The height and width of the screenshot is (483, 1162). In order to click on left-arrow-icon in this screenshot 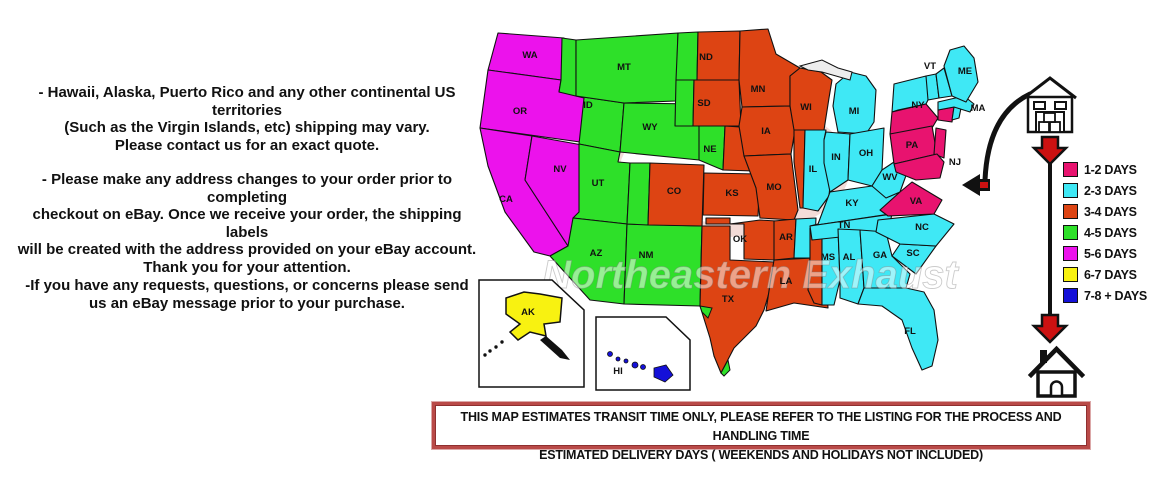, I will do `click(971, 185)`.